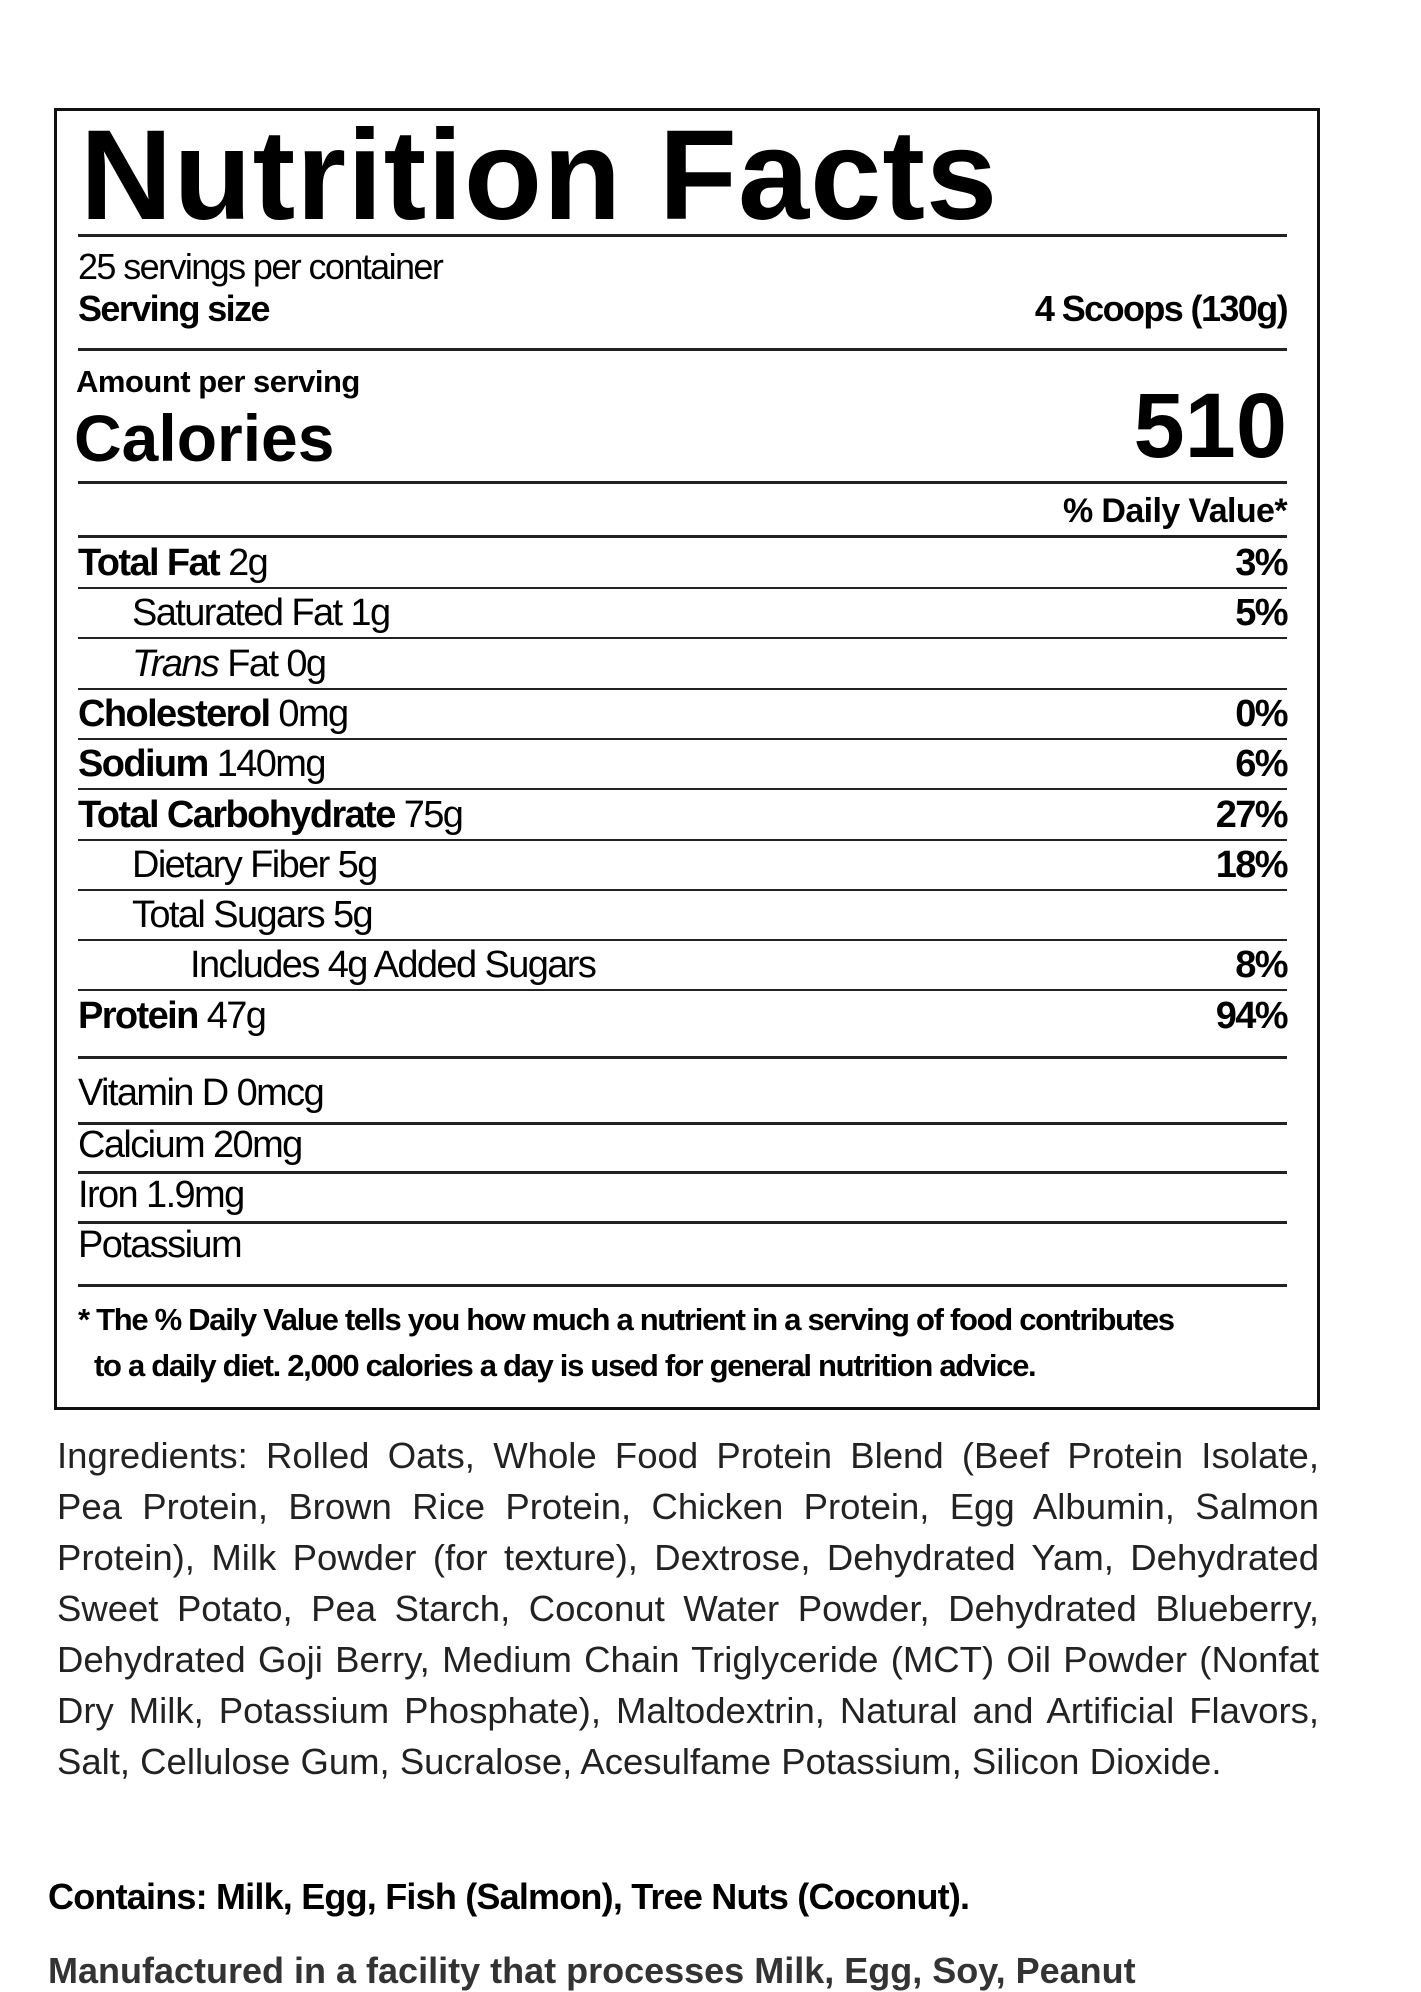 The image size is (1421, 1992). What do you see at coordinates (1252, 864) in the screenshot?
I see `nutrient-daily-value: 18%` at bounding box center [1252, 864].